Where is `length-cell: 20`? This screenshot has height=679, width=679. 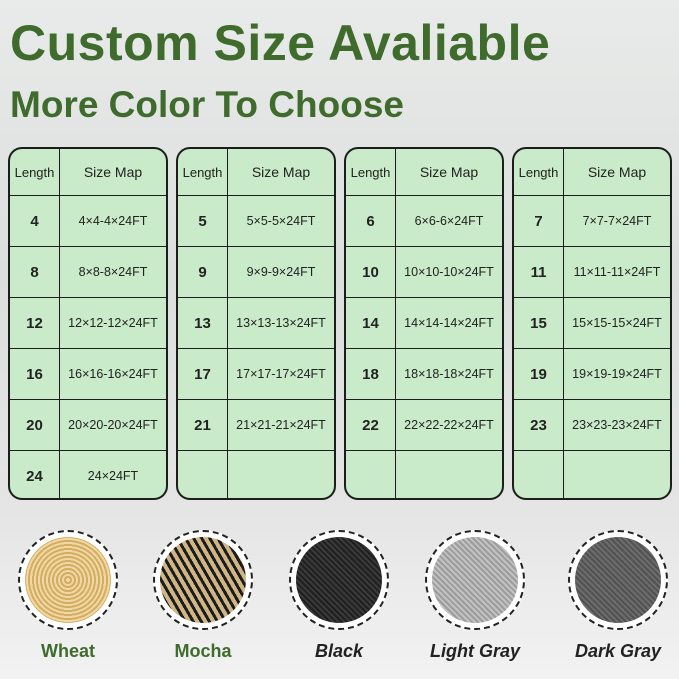
length-cell: 20 is located at coordinates (35, 425).